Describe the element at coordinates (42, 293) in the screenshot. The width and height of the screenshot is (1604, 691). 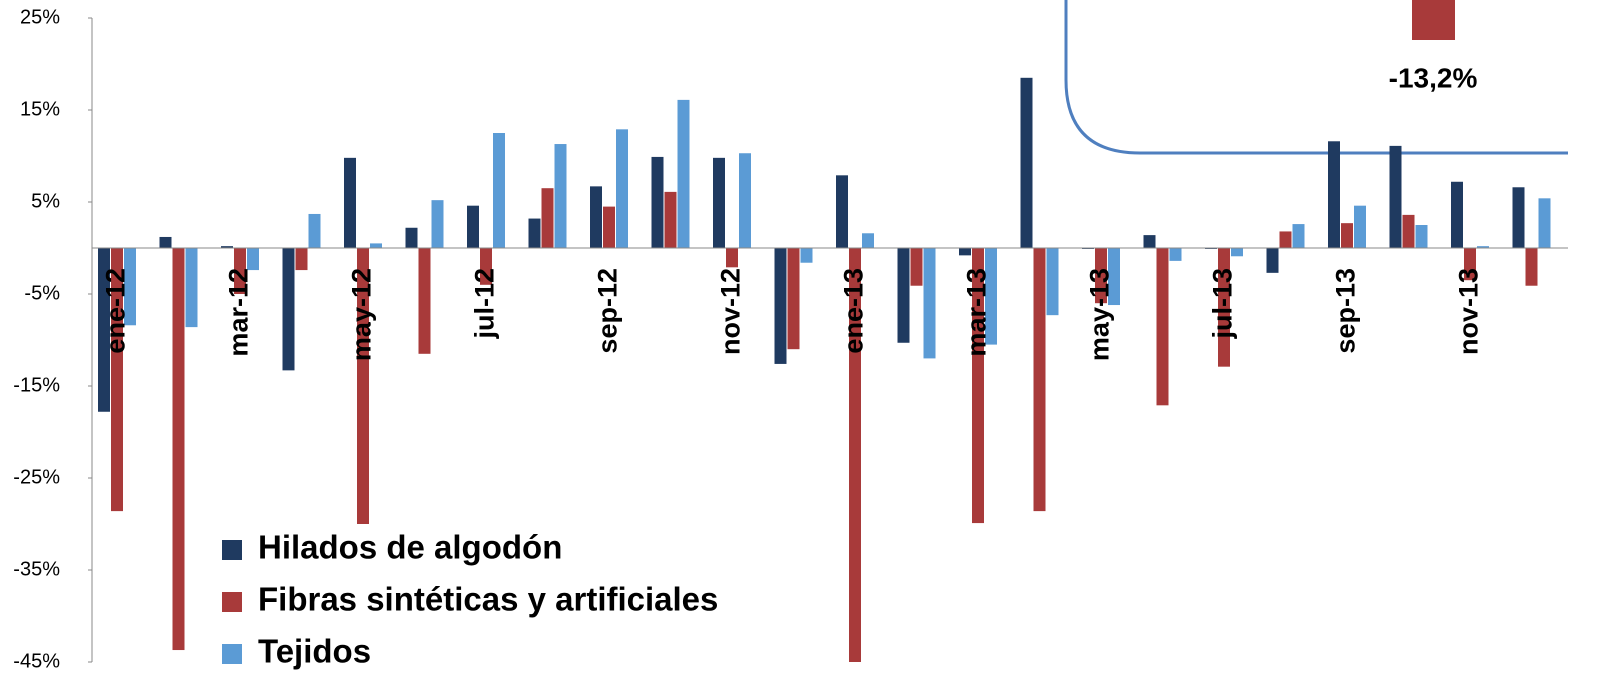
I see `y-tick-label: -5%` at that location.